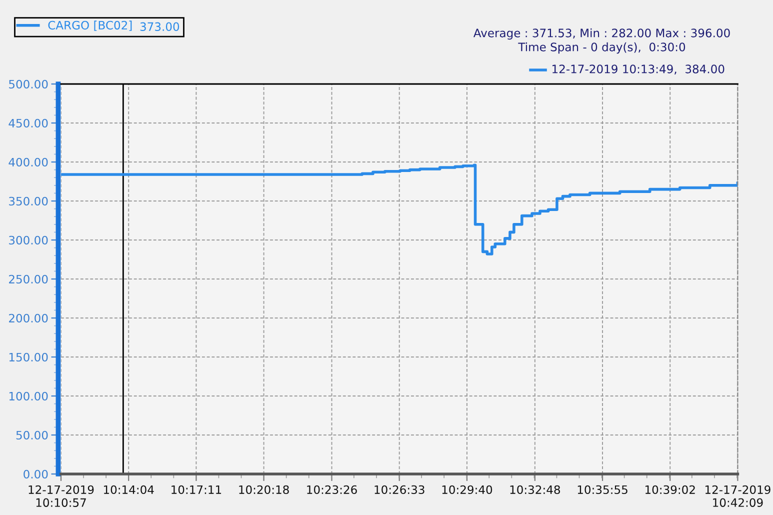  What do you see at coordinates (129, 489) in the screenshot?
I see `x-tick-label: 10:14:04` at bounding box center [129, 489].